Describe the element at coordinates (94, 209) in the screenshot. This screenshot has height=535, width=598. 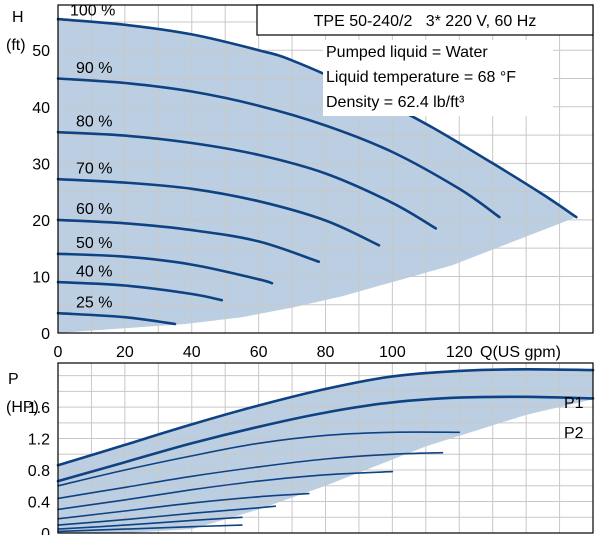
I see `speed-label: 60 %` at that location.